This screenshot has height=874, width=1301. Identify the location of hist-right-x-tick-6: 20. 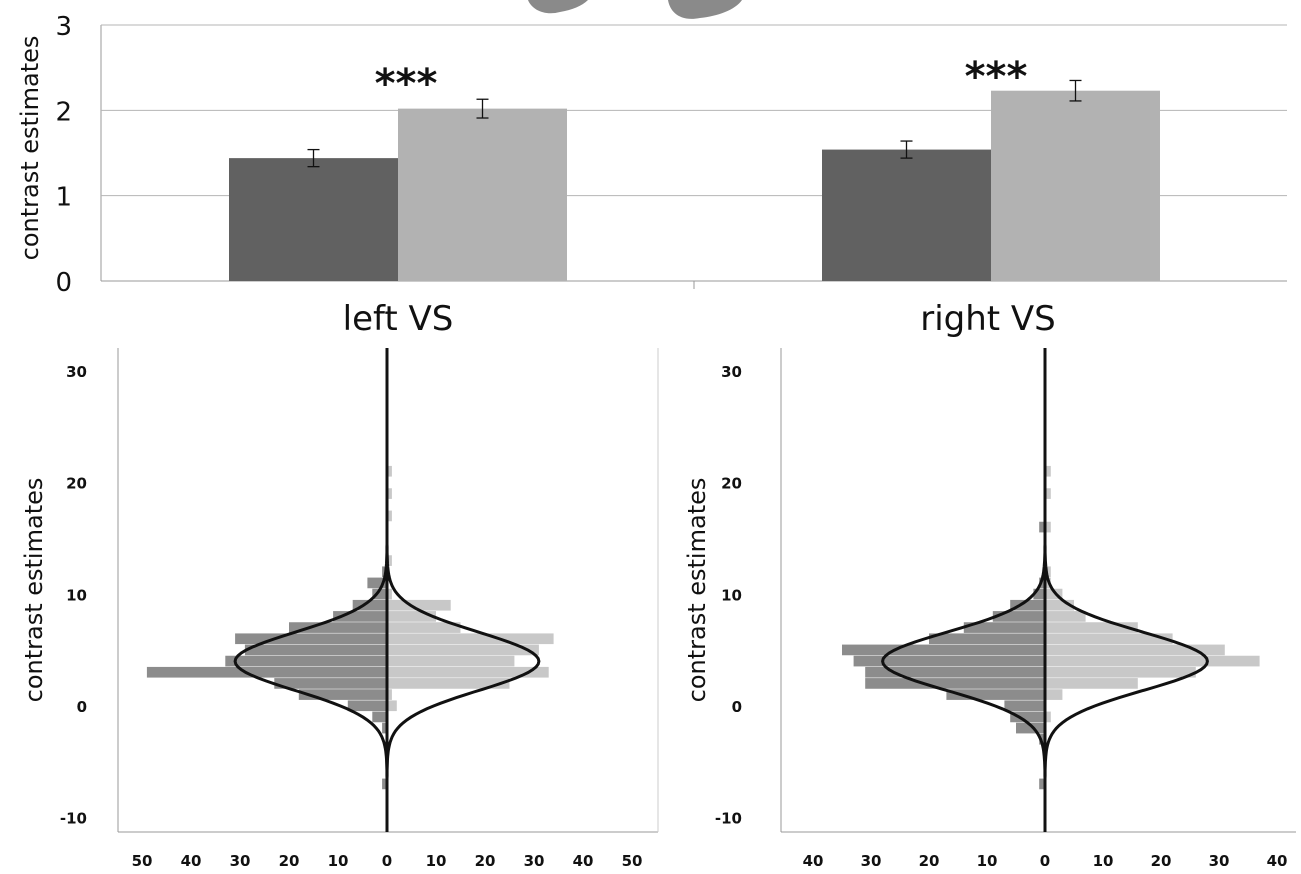
(1161, 861).